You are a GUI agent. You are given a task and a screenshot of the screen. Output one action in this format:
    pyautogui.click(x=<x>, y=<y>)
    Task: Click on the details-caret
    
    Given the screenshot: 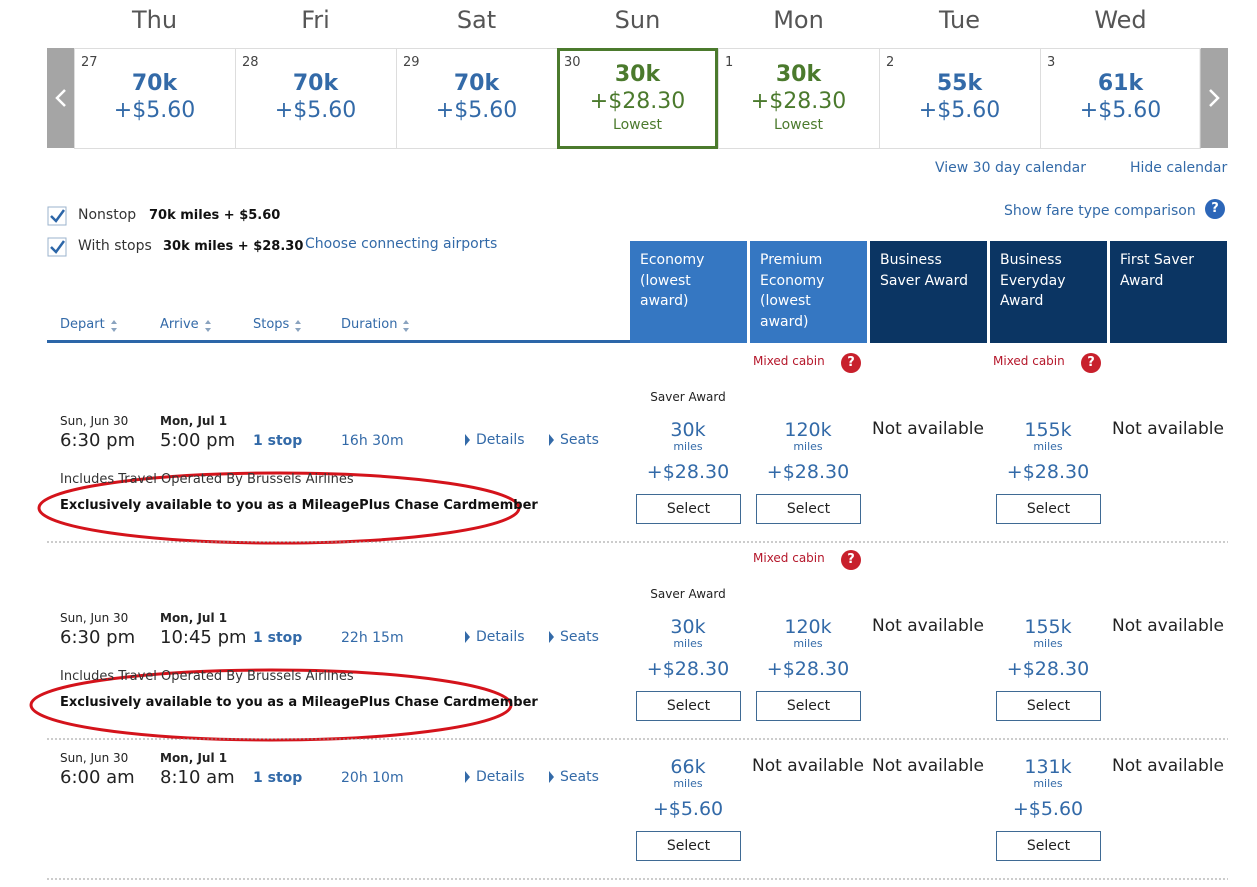 What is the action you would take?
    pyautogui.click(x=467, y=777)
    